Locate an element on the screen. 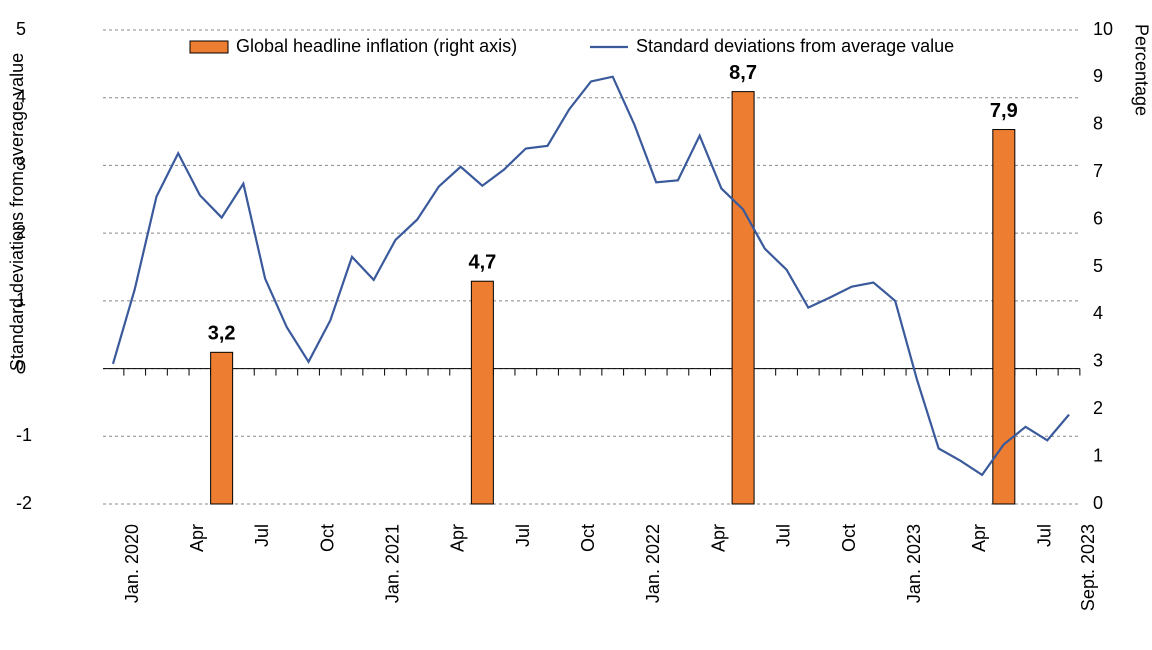 The width and height of the screenshot is (1152, 650). y2-tick-label: 9 is located at coordinates (1098, 76).